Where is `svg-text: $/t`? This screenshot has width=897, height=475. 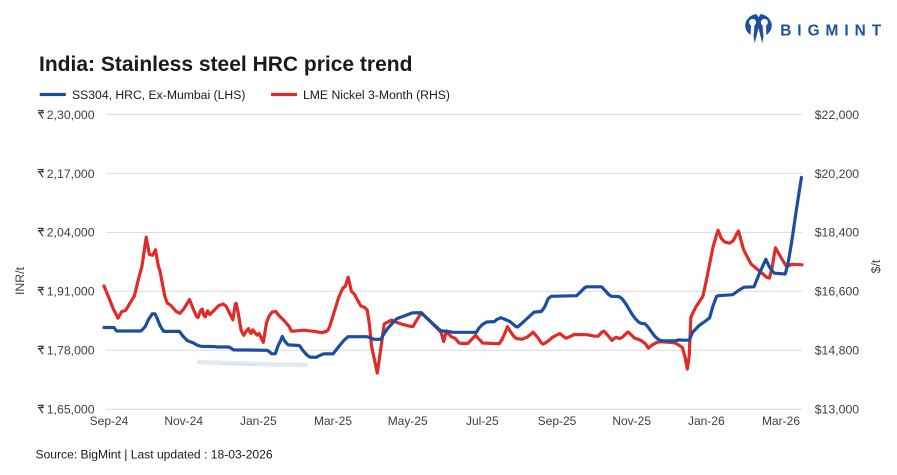 svg-text: $/t is located at coordinates (876, 266).